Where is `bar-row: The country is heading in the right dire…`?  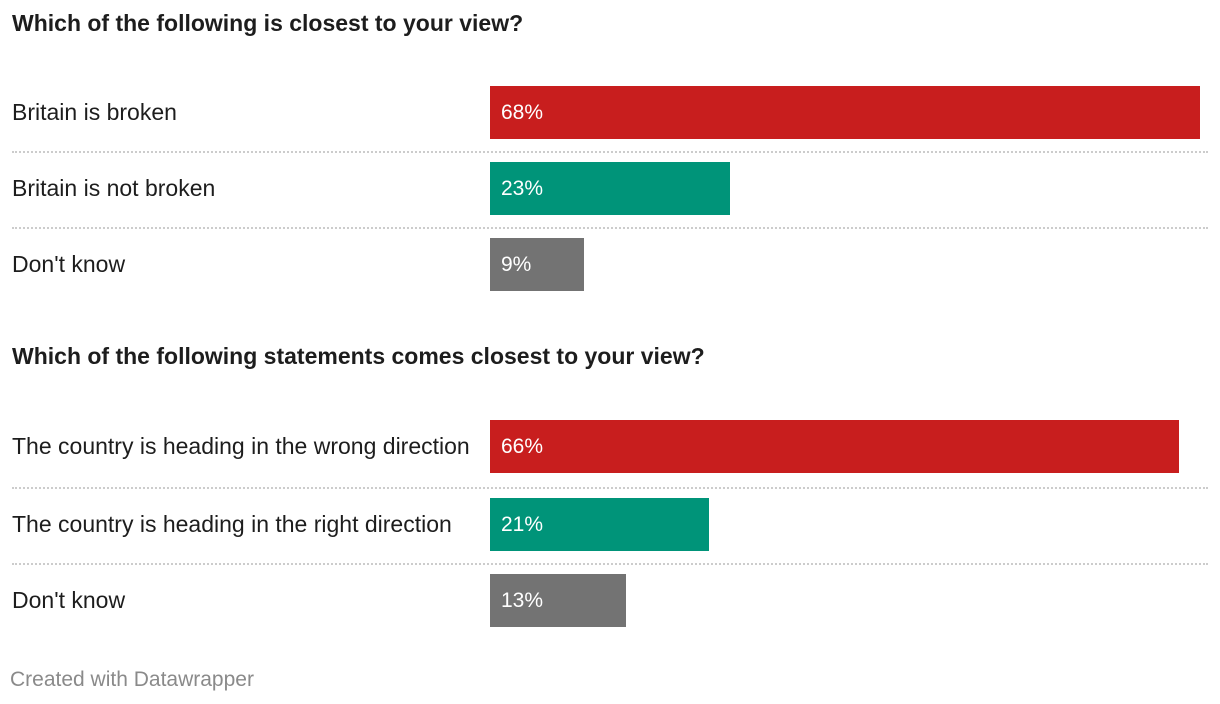 bar-row: The country is heading in the right dire… is located at coordinates (610, 524).